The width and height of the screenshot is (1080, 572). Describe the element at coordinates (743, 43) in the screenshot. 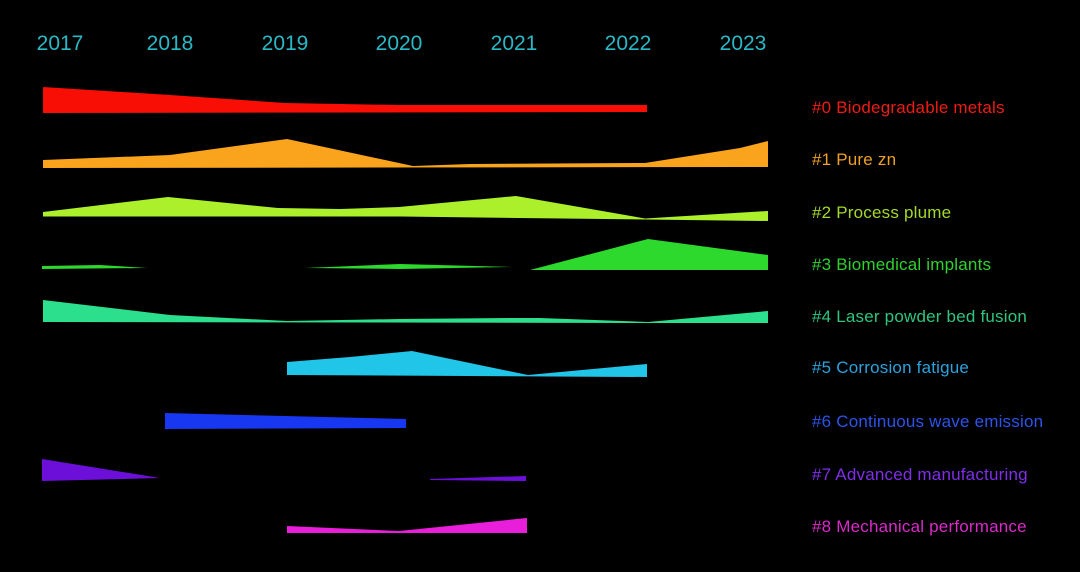

I see `year-label-2023: 2023` at that location.